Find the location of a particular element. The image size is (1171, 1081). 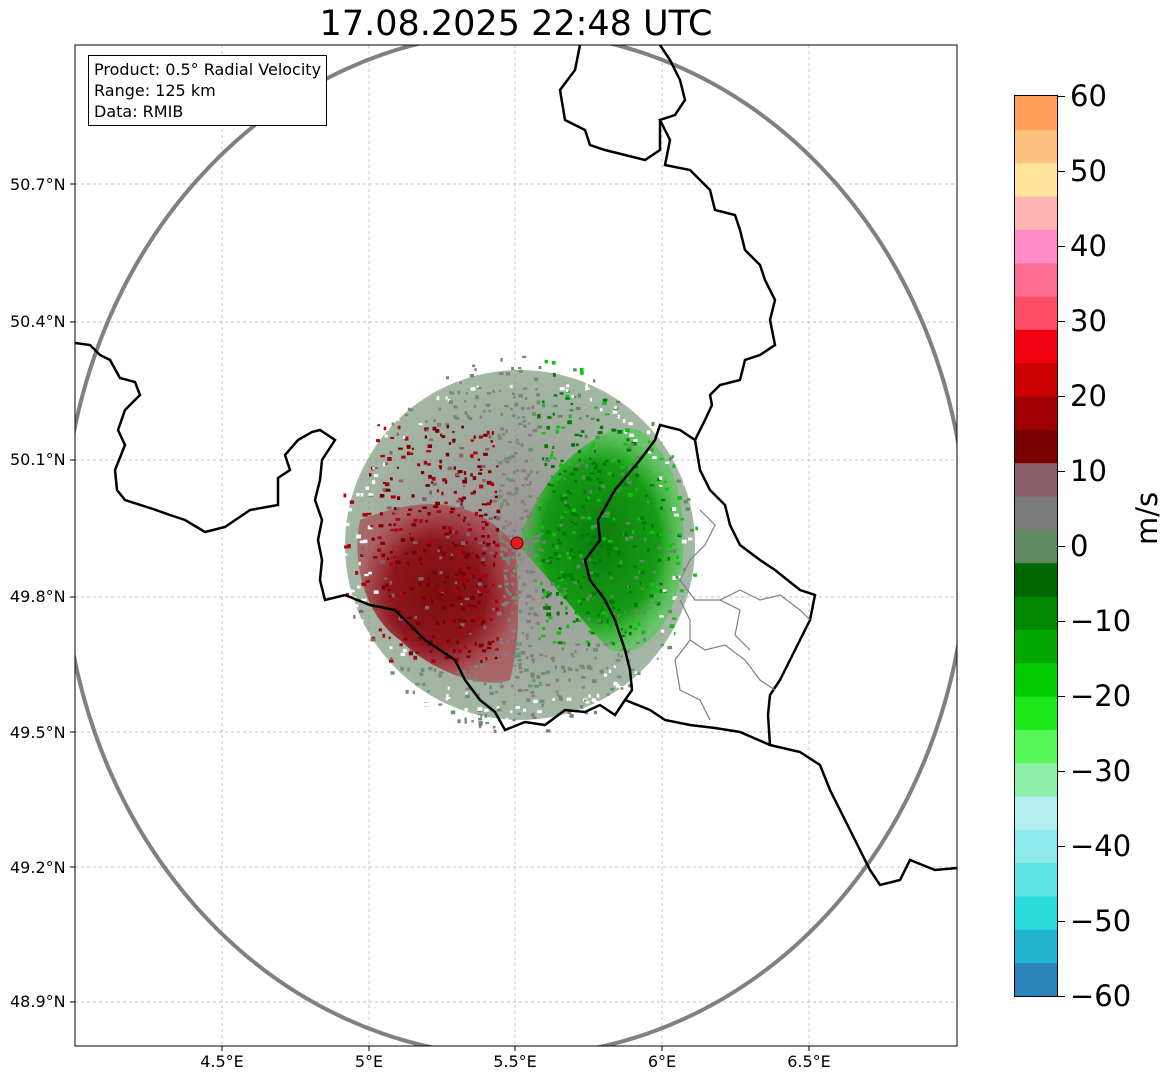

colorbar-tick-label: 50 is located at coordinates (1088, 171).